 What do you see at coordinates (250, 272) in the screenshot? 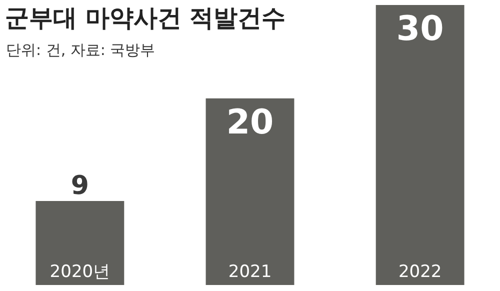
I see `x-tick-label: 2021` at bounding box center [250, 272].